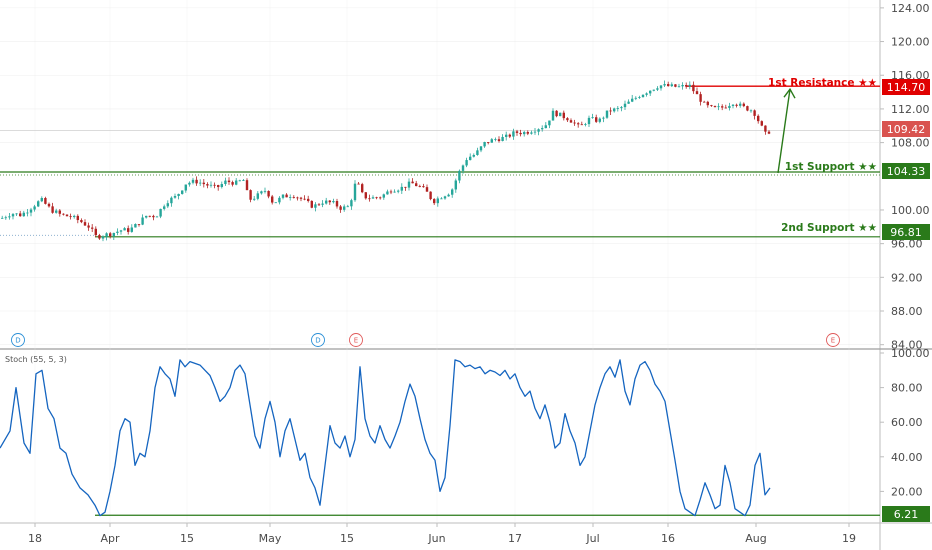  What do you see at coordinates (831, 167) in the screenshot?
I see `support-1-label: 1st Support ★★` at bounding box center [831, 167].